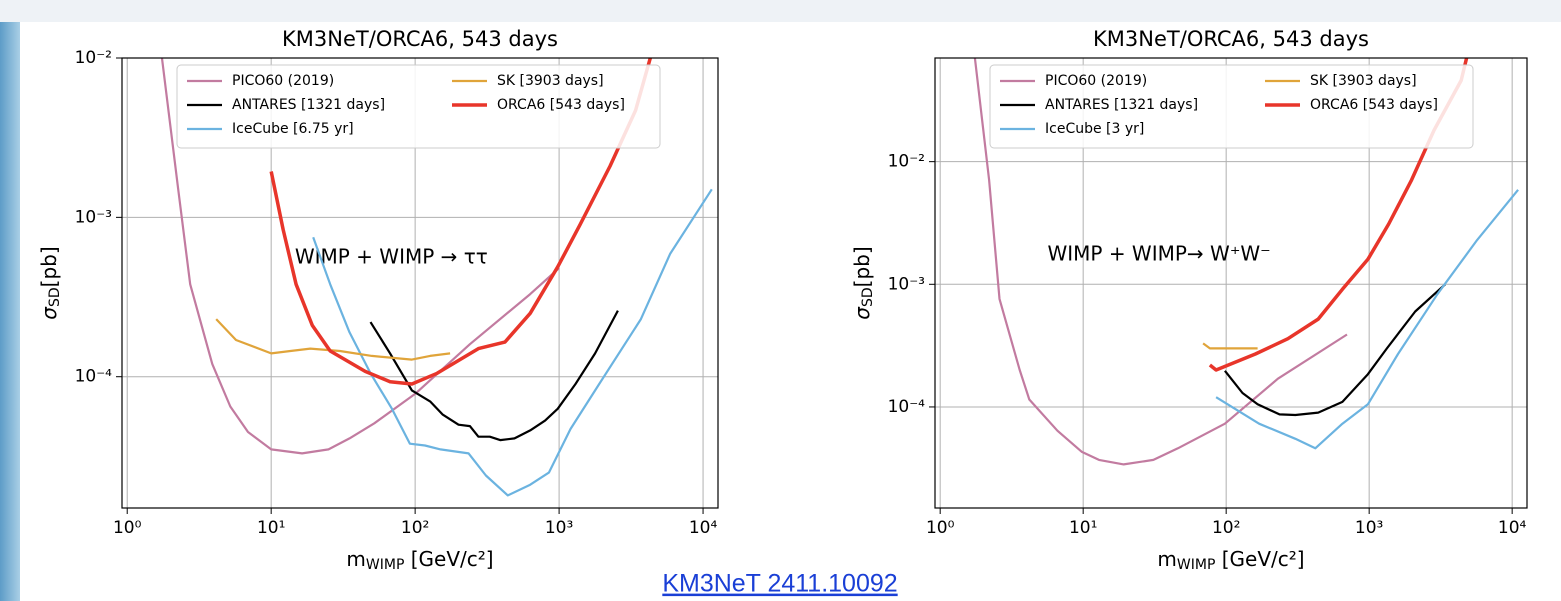 The image size is (1561, 601). I want to click on side-strip, so click(10, 311).